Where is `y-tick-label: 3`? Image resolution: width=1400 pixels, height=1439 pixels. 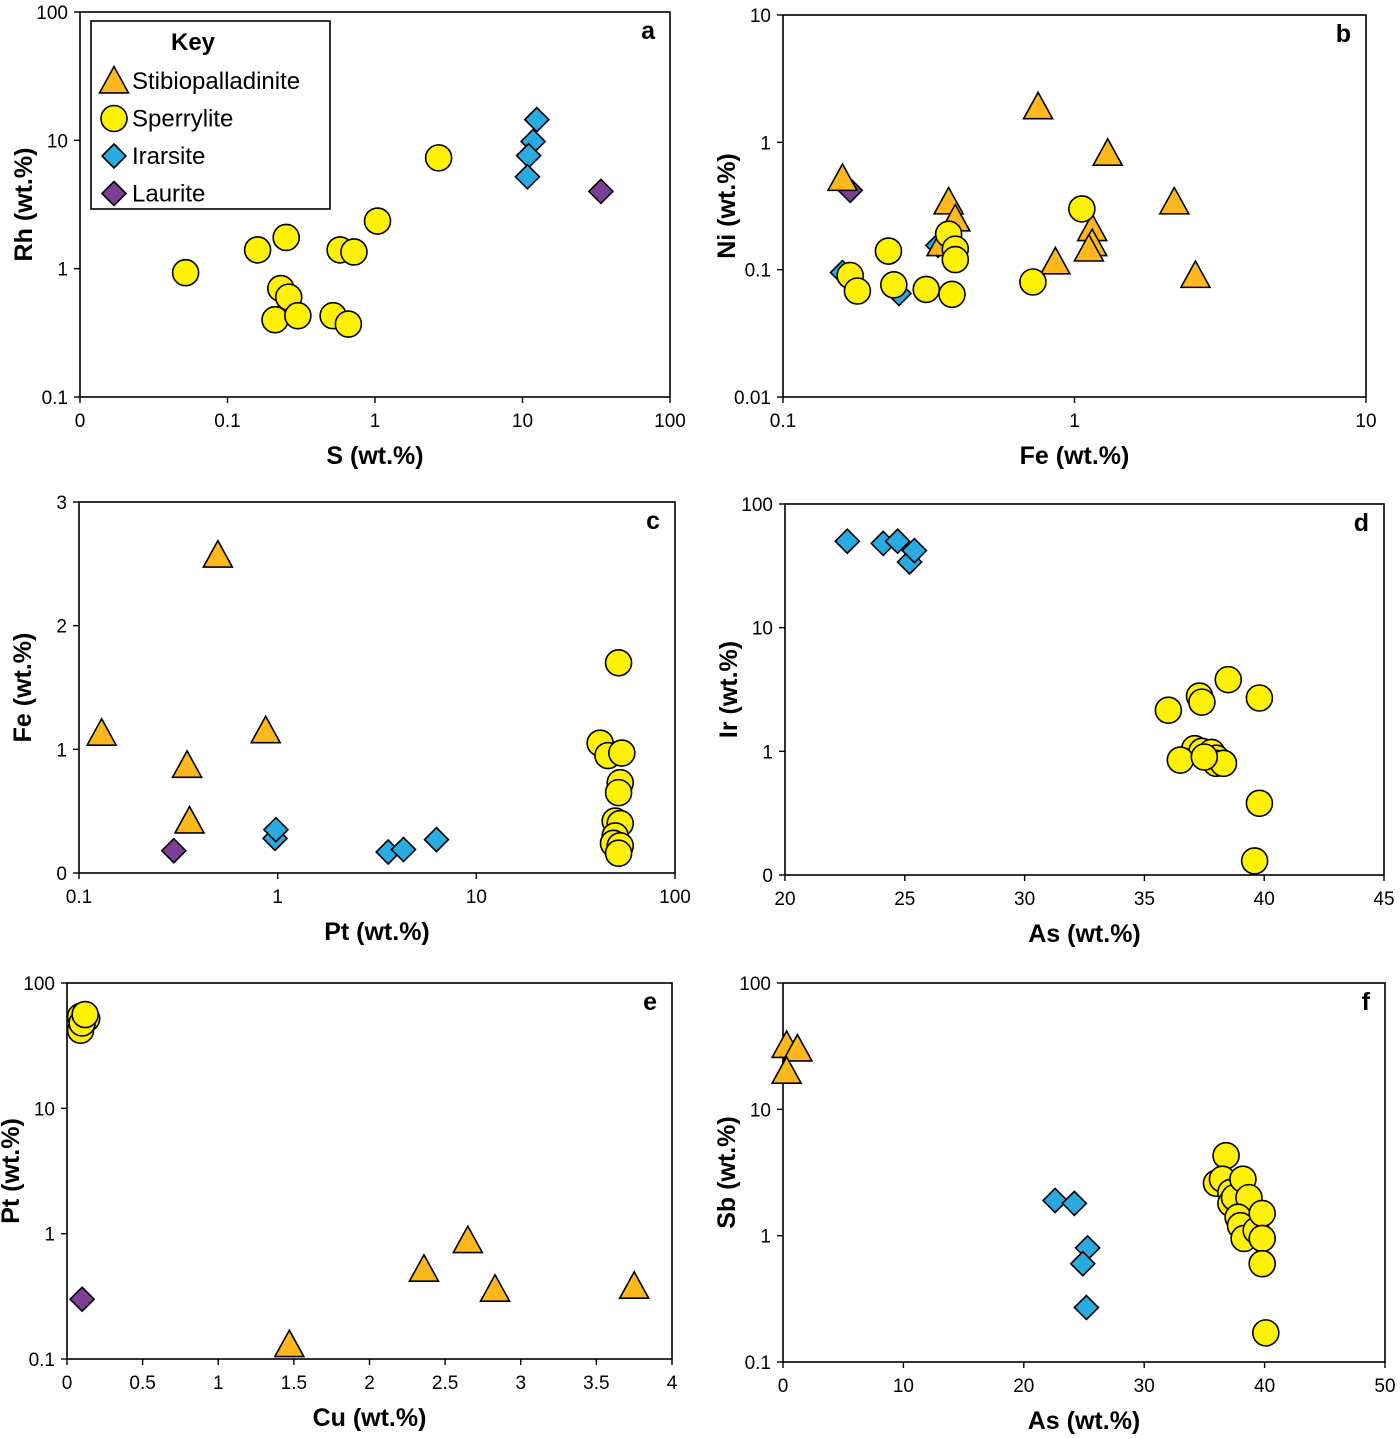 y-tick-label: 3 is located at coordinates (61, 503).